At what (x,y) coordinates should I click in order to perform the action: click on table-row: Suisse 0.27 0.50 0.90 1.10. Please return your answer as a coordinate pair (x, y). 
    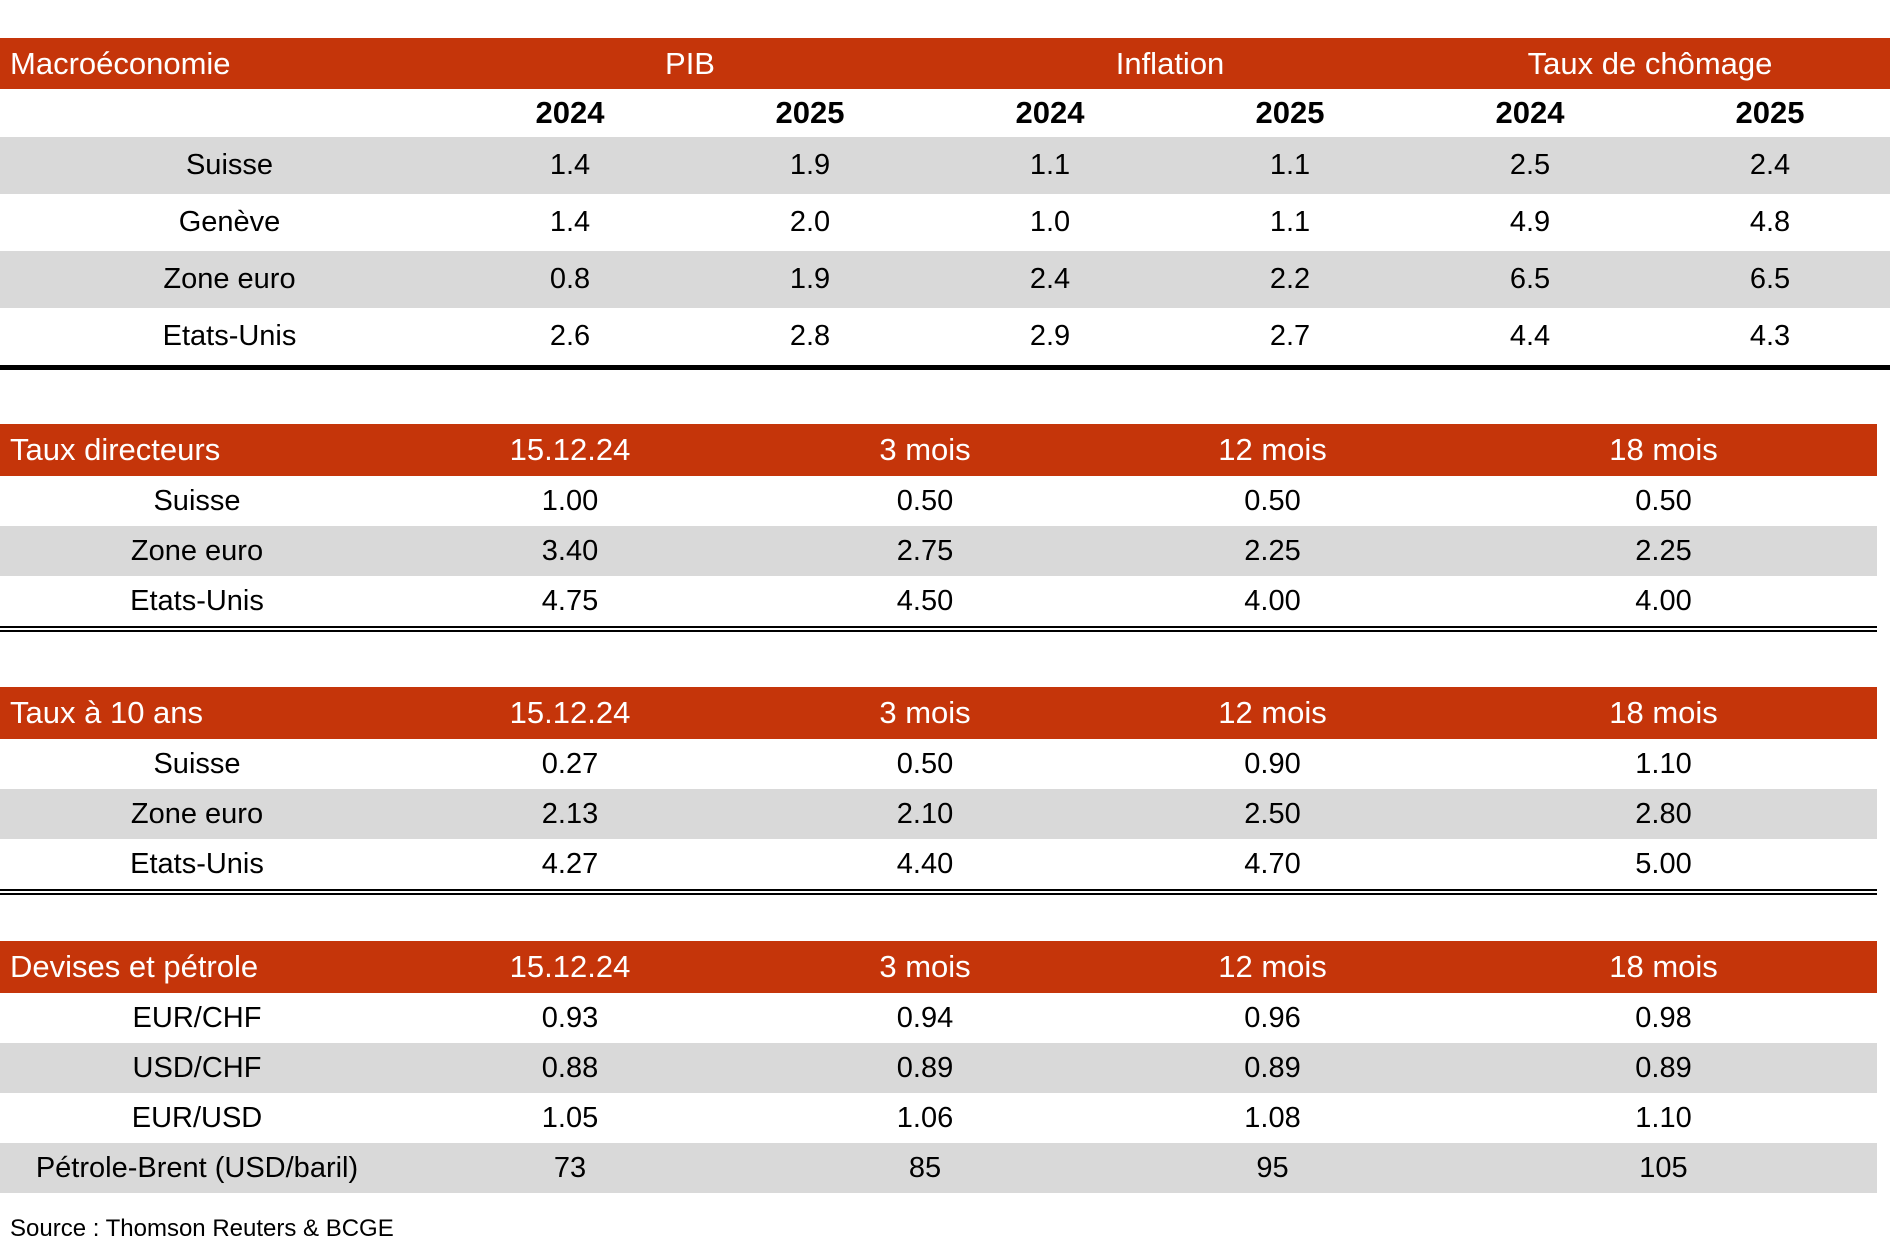
    Looking at the image, I should click on (938, 764).